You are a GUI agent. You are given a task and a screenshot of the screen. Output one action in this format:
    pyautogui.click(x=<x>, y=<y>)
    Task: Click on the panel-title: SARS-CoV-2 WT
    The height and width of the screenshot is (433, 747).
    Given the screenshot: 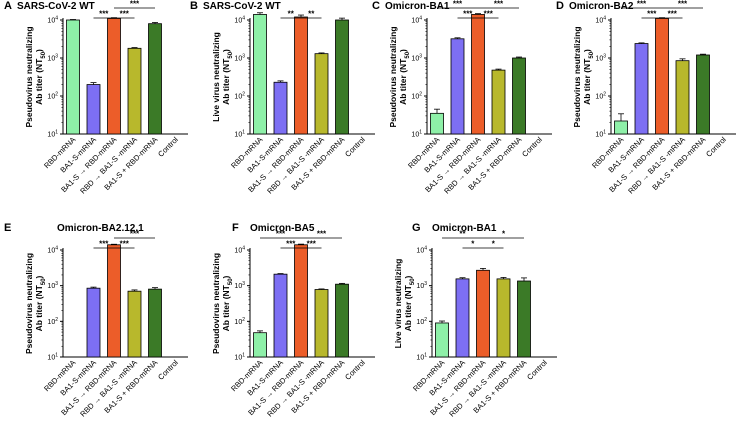 What is the action you would take?
    pyautogui.click(x=242, y=6)
    